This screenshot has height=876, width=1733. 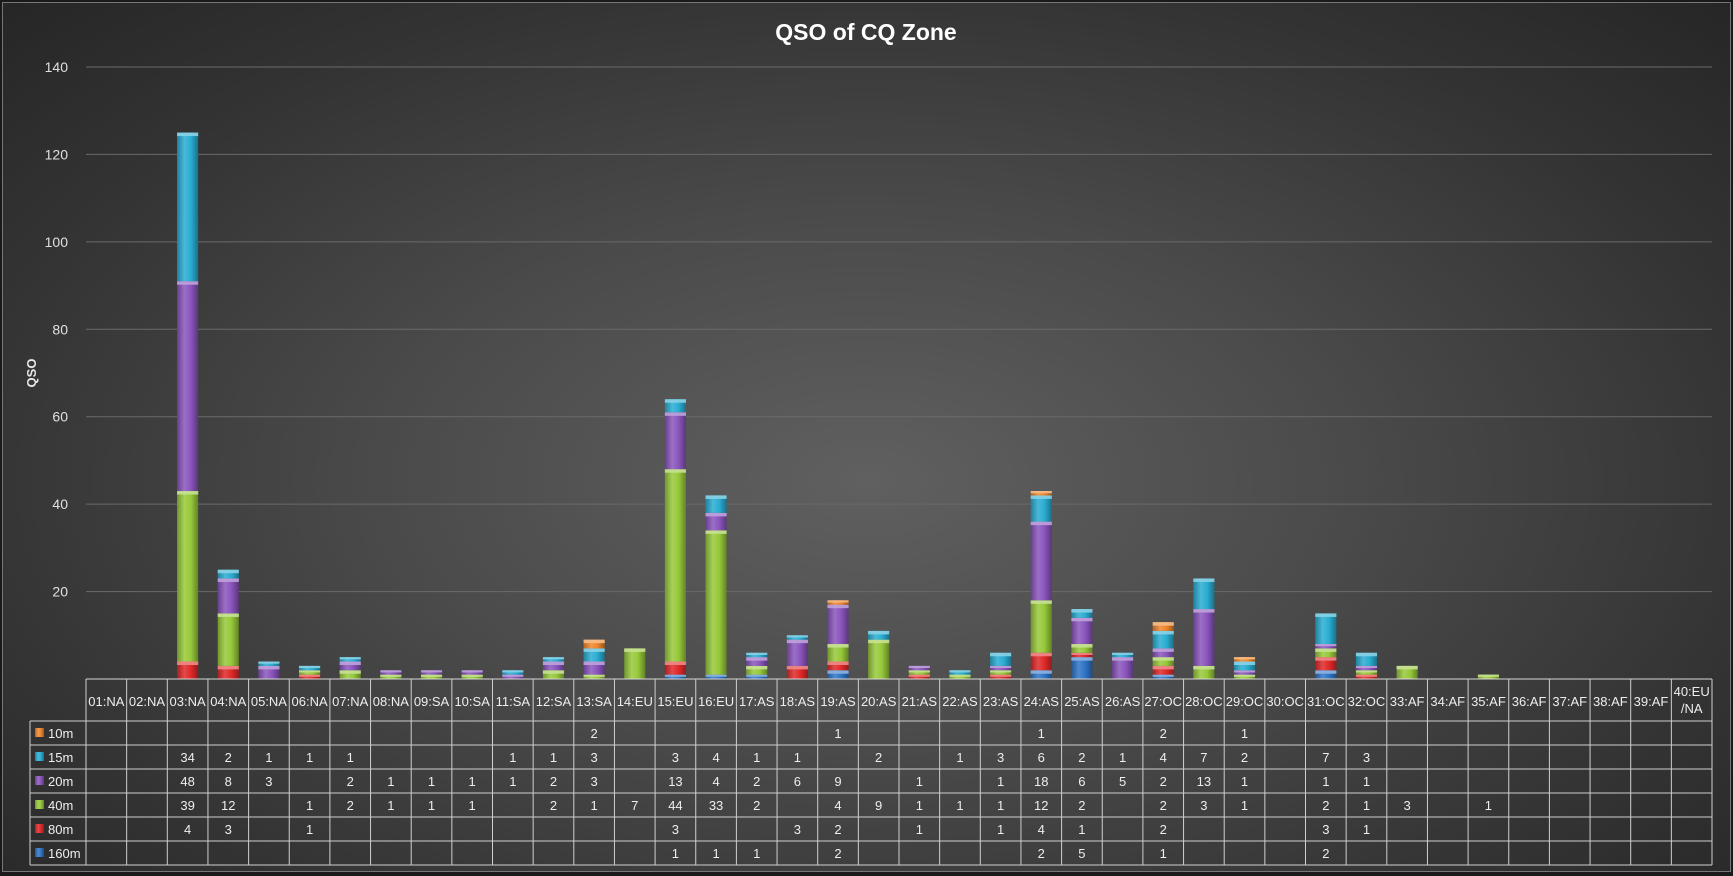 I want to click on x-tick-label: 31:OC, so click(x=1326, y=701).